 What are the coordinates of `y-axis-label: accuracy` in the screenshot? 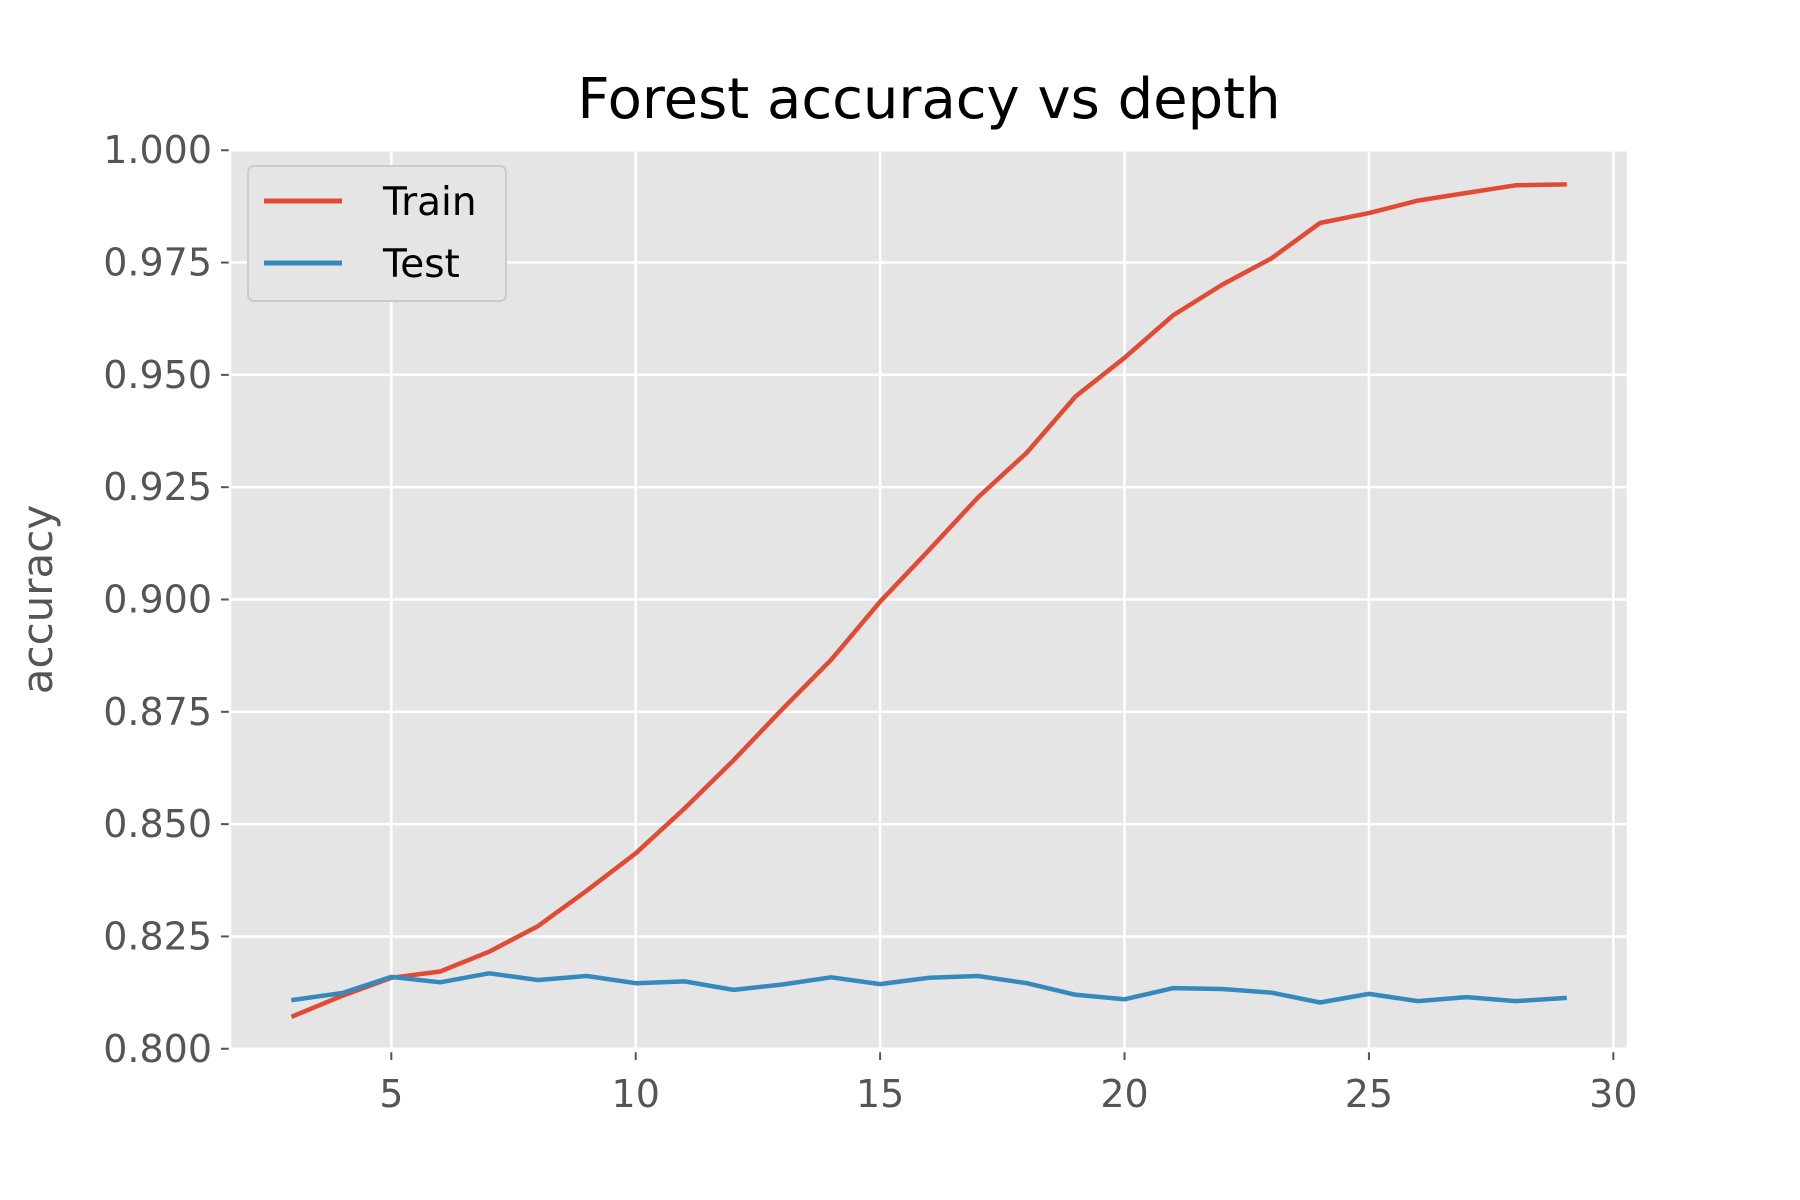 It's located at (37, 600).